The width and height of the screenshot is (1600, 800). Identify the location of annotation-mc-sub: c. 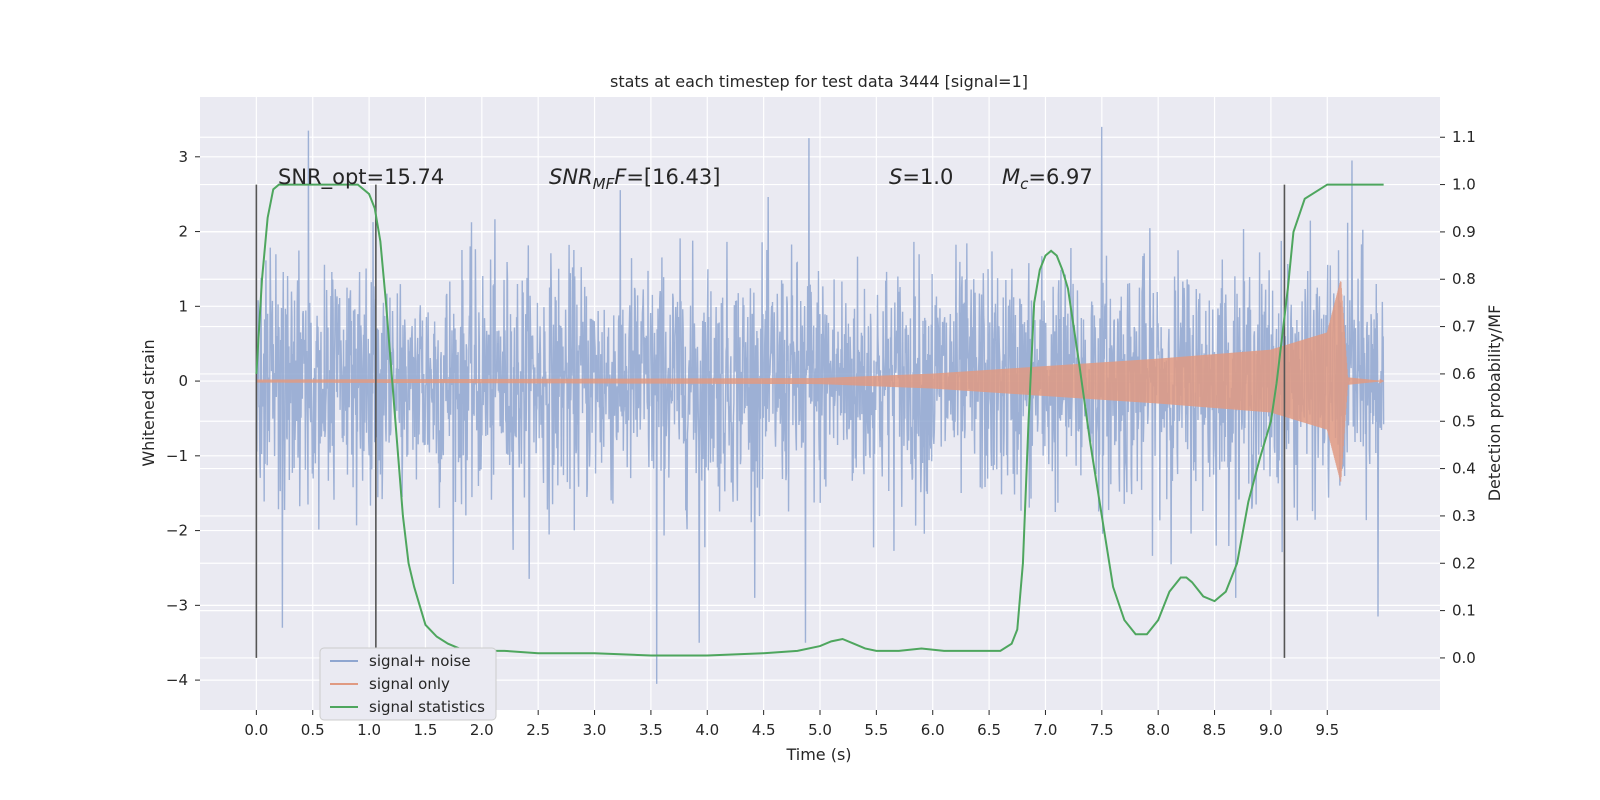
(1024, 184).